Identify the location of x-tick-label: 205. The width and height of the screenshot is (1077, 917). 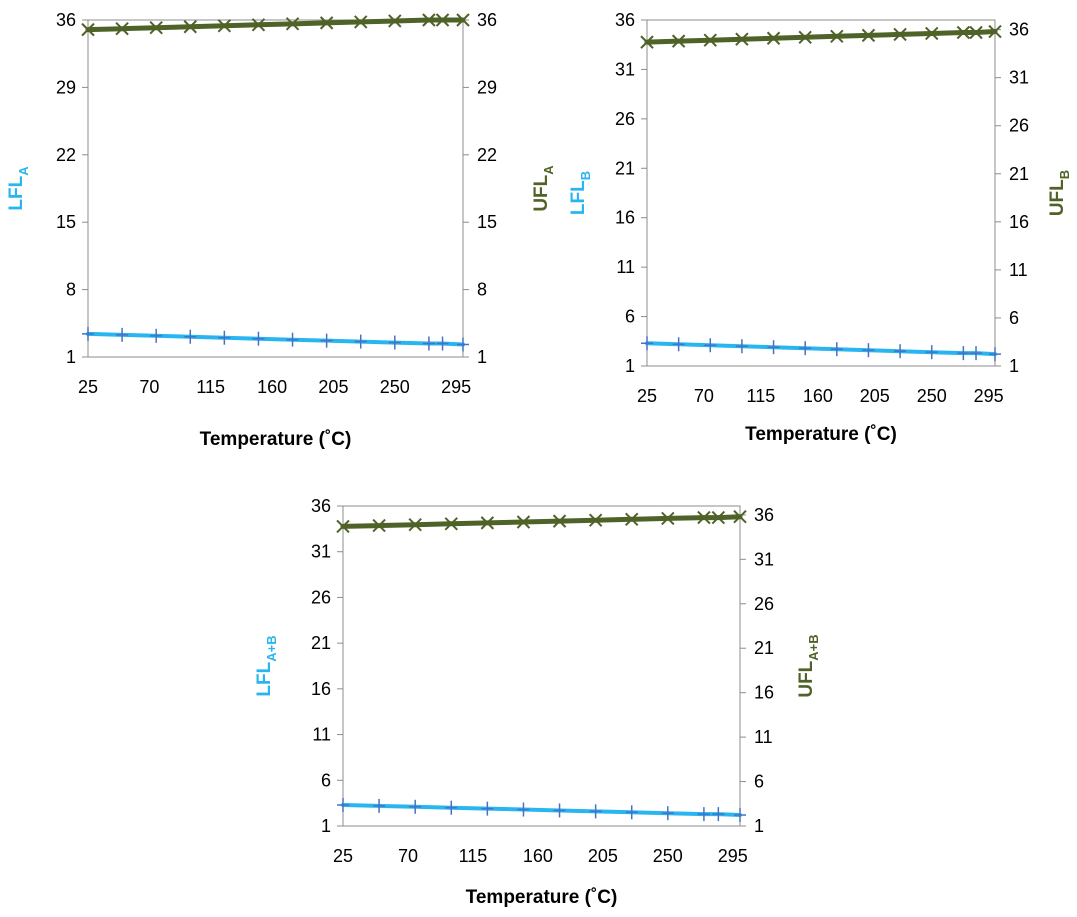
(333, 387).